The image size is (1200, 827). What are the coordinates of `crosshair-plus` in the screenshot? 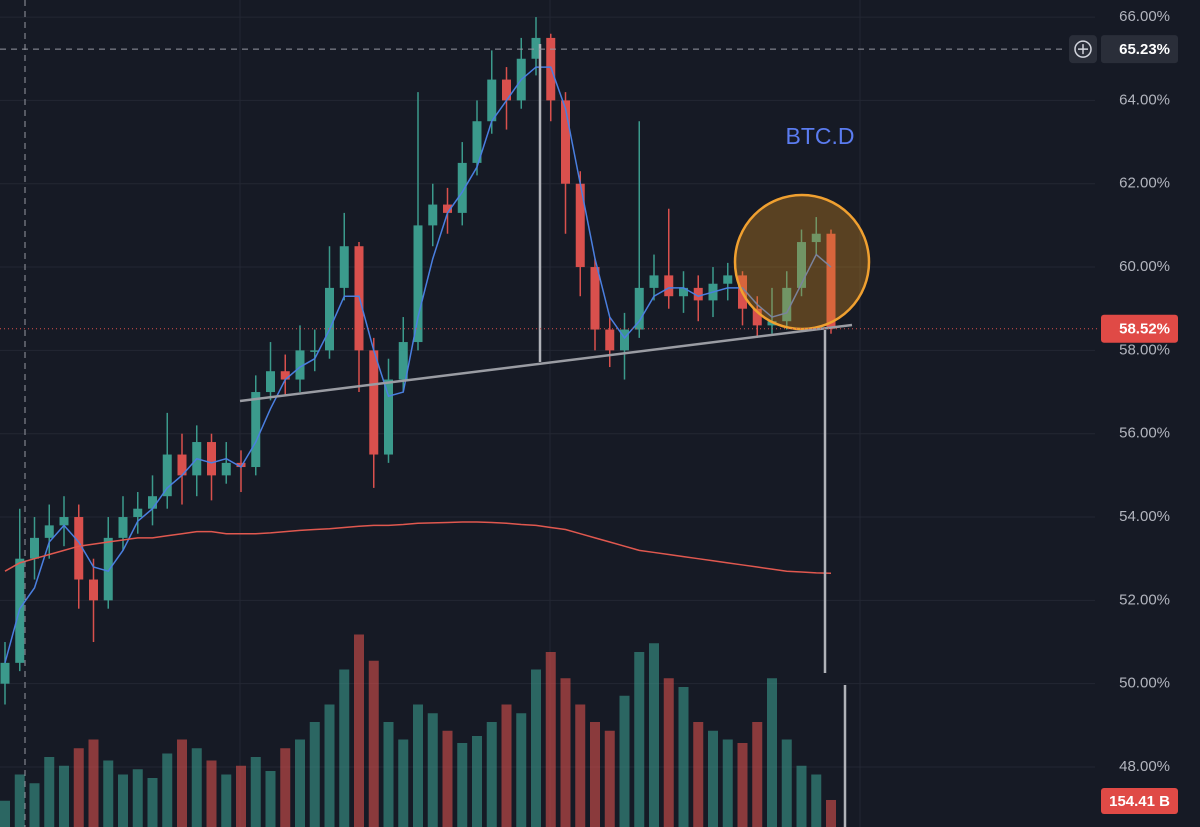 It's located at (1083, 49).